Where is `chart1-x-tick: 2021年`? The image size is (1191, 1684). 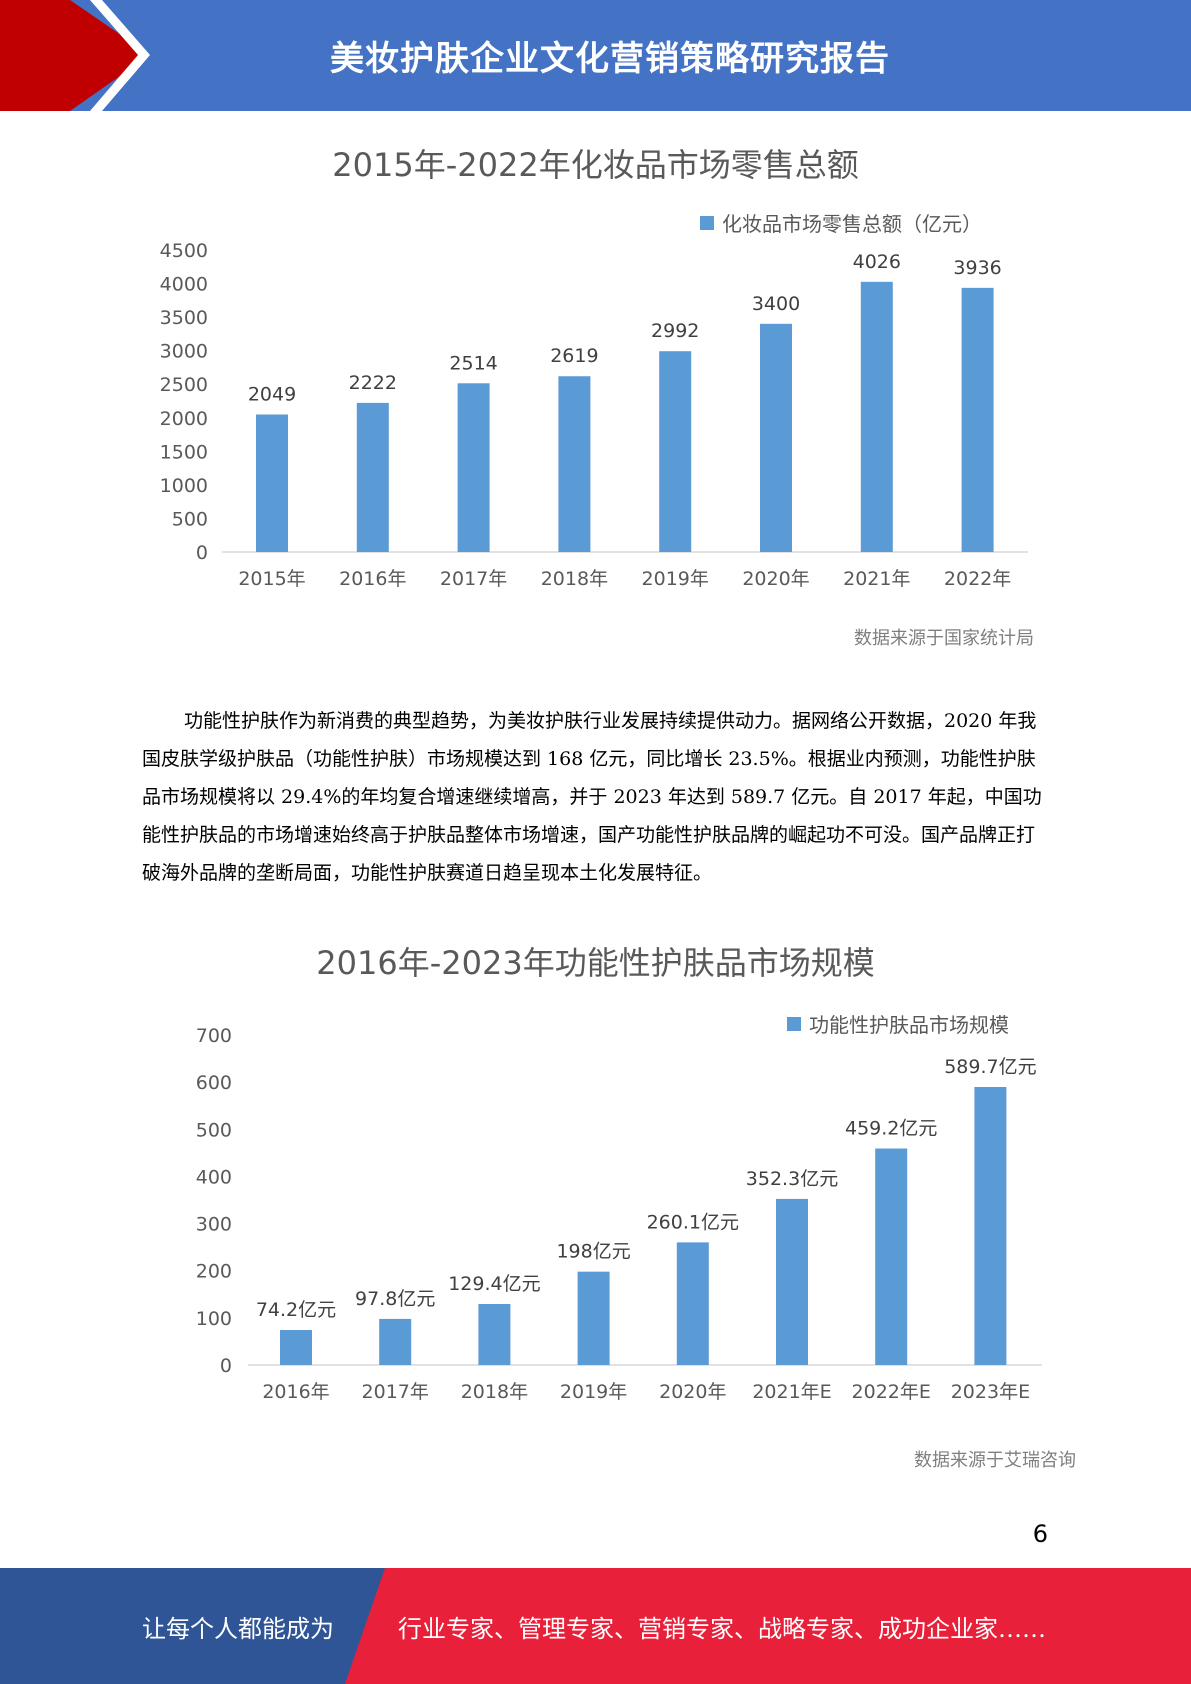
chart1-x-tick: 2021年 is located at coordinates (876, 579).